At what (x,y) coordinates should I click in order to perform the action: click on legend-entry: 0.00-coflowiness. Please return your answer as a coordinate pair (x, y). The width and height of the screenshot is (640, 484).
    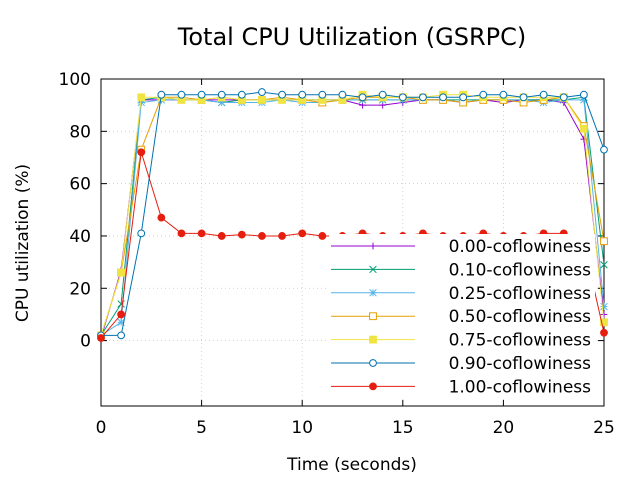
    Looking at the image, I should click on (462, 246).